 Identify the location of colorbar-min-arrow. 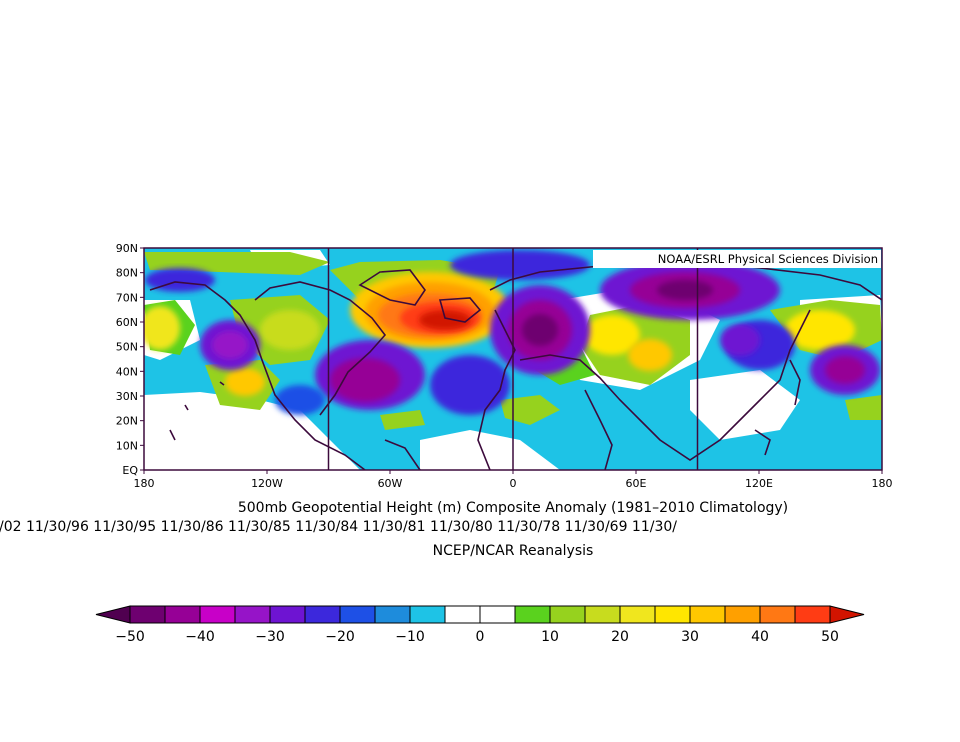
(113, 614).